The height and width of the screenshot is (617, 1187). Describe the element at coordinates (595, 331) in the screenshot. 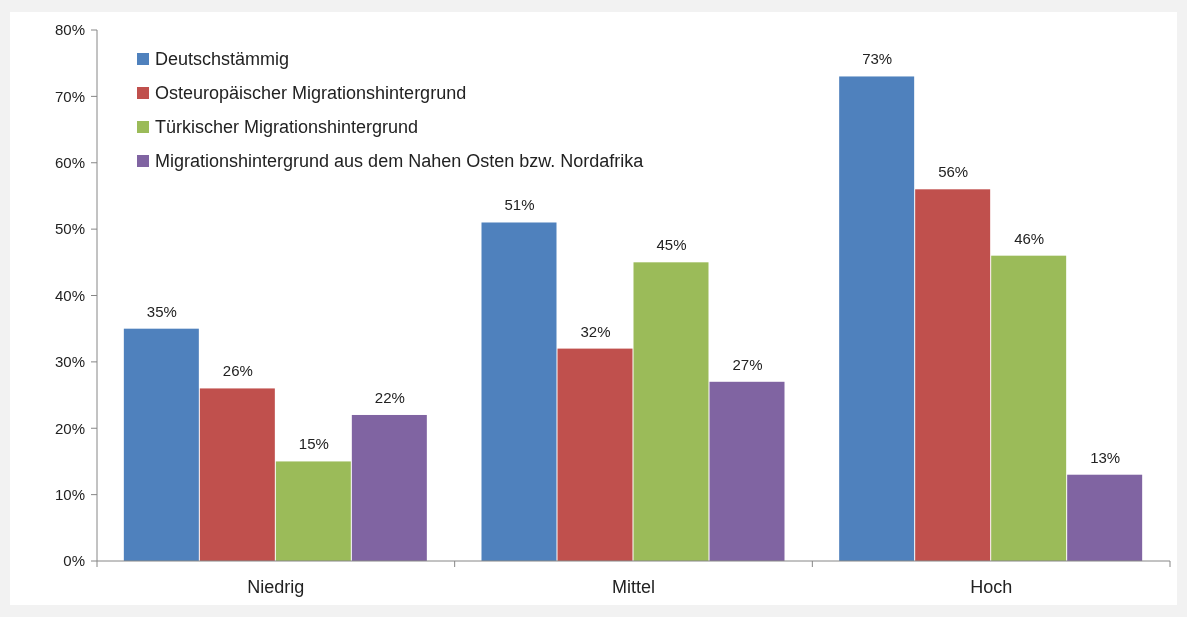

I see `data-label: 32%` at that location.